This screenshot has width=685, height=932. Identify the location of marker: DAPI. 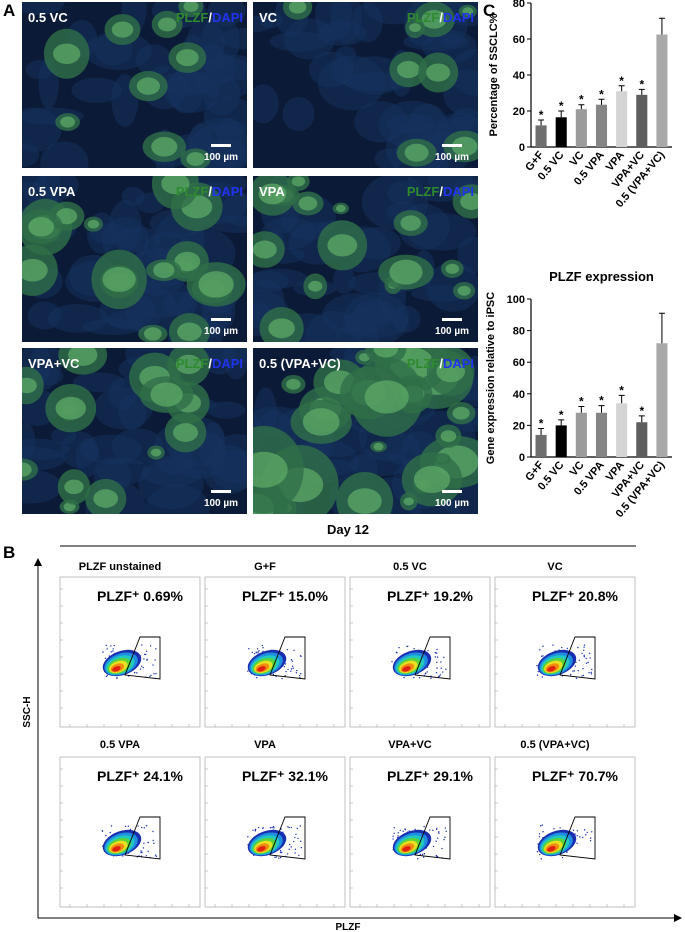
(227, 17).